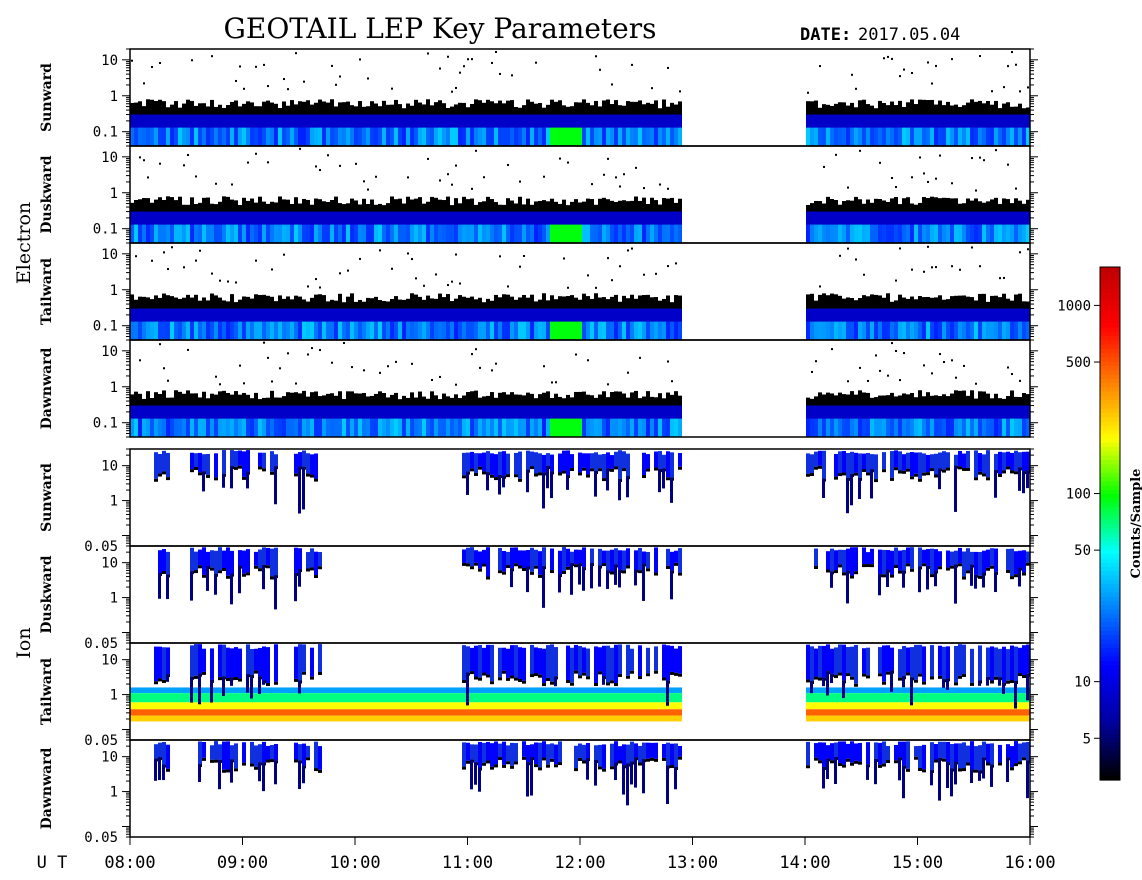 The height and width of the screenshot is (880, 1142). Describe the element at coordinates (354, 863) in the screenshot. I see `x-tick-label: 10:00` at that location.